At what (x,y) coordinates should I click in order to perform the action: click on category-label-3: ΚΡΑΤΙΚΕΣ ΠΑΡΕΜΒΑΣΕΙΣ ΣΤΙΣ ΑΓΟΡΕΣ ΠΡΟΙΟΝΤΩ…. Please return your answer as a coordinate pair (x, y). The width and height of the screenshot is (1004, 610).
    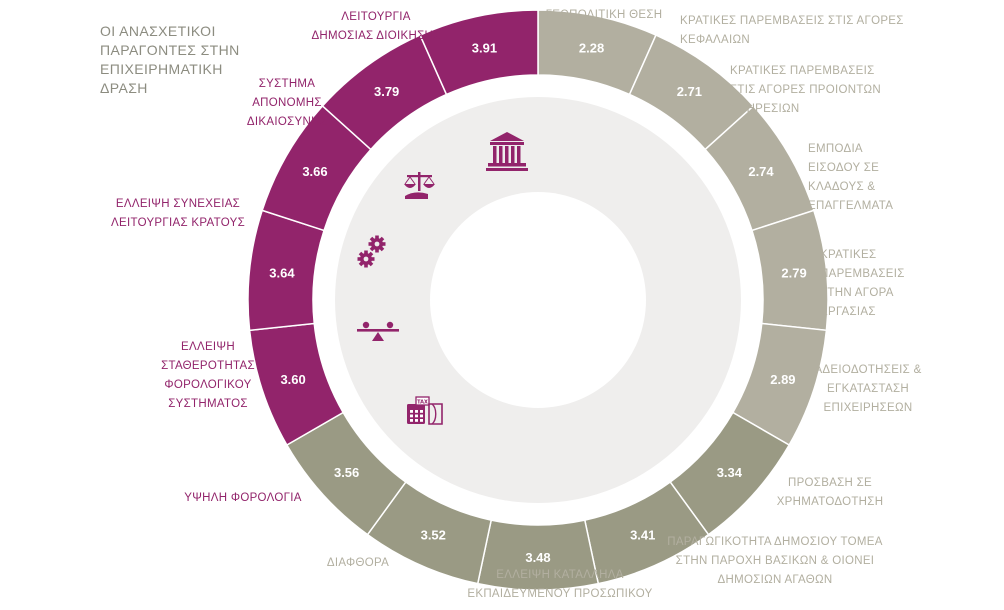
    Looking at the image, I should click on (805, 90).